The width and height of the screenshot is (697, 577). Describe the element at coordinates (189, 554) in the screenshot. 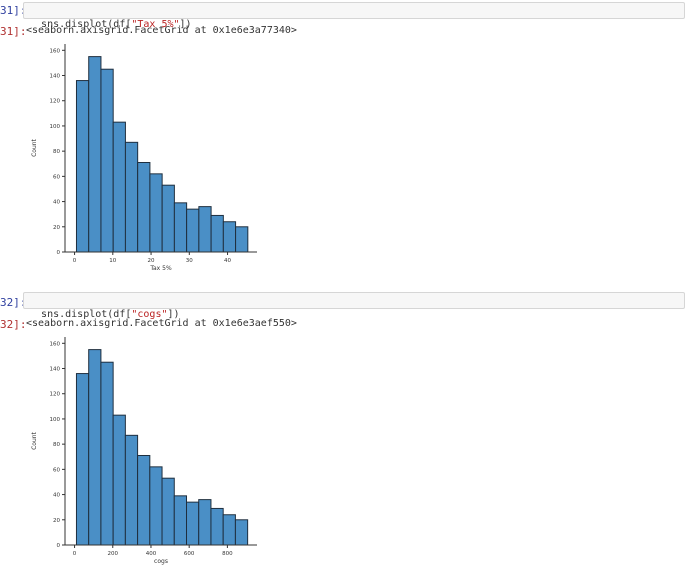

I see `x-tick-label: 600` at that location.